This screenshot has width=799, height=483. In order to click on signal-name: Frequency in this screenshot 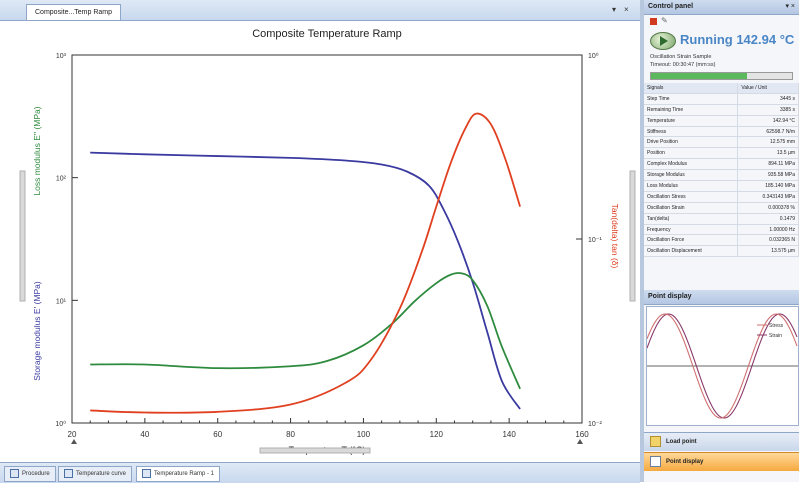, I will do `click(691, 230)`.